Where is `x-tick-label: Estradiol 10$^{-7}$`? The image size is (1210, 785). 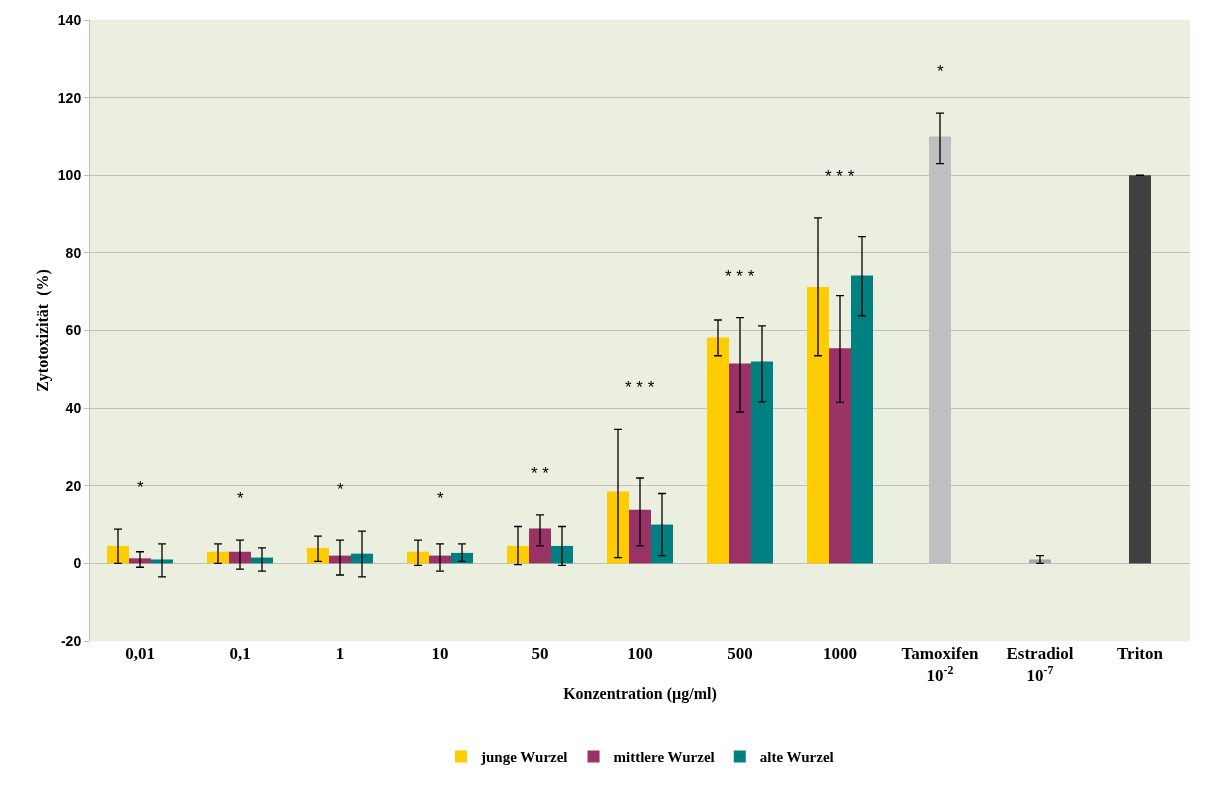
x-tick-label: Estradiol 10$^{-7}$ is located at coordinates (1040, 665).